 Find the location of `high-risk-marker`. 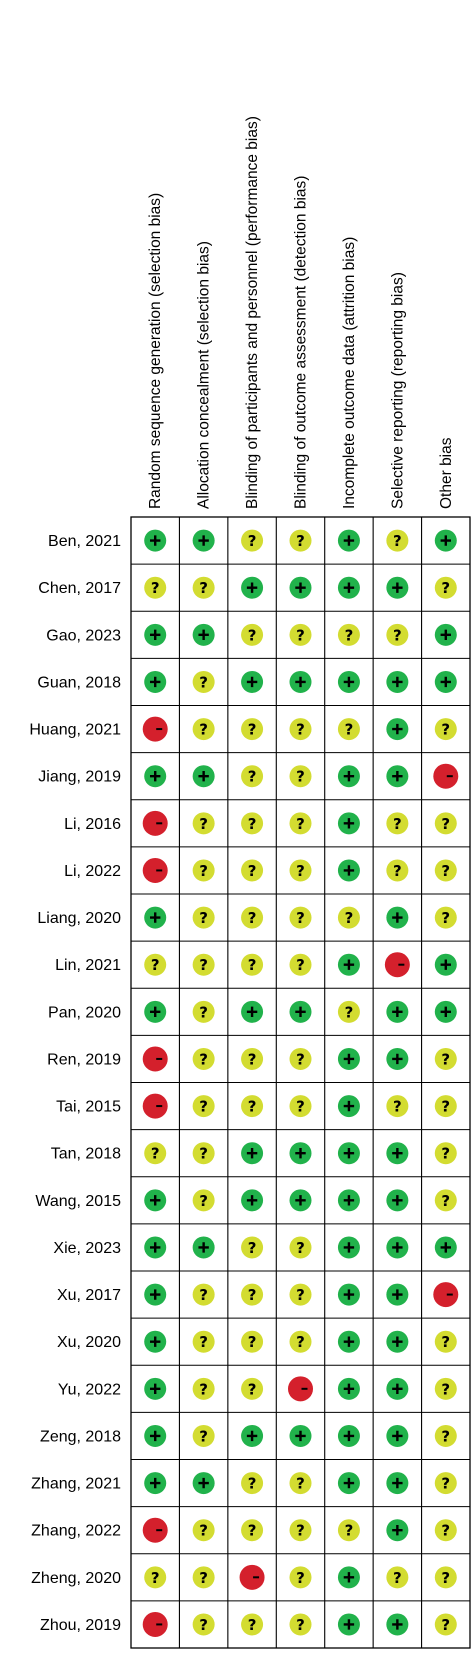

high-risk-marker is located at coordinates (300, 1389).